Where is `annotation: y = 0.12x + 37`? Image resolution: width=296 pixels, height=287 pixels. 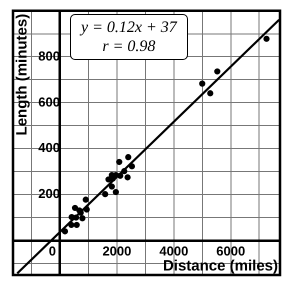
annotation: y = 0.12x + 37 is located at coordinates (129, 27).